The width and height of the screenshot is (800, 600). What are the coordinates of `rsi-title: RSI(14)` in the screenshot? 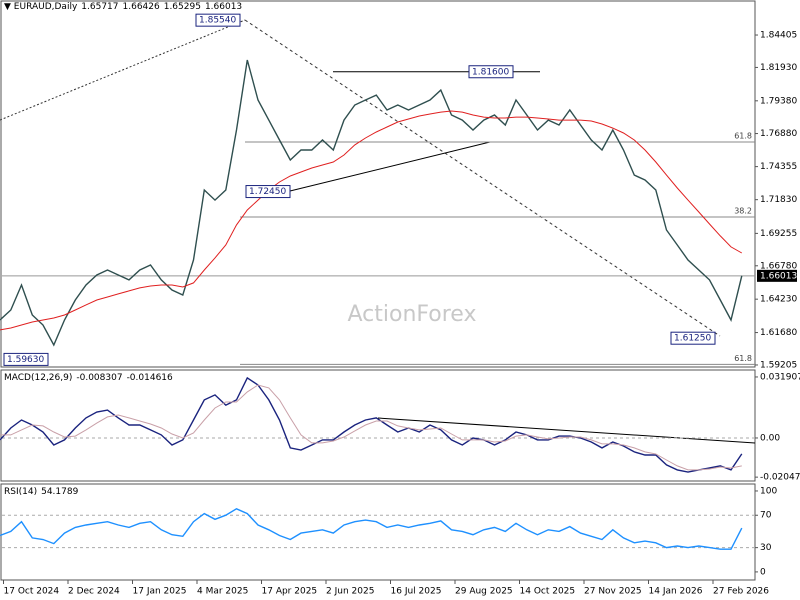 It's located at (21, 492).